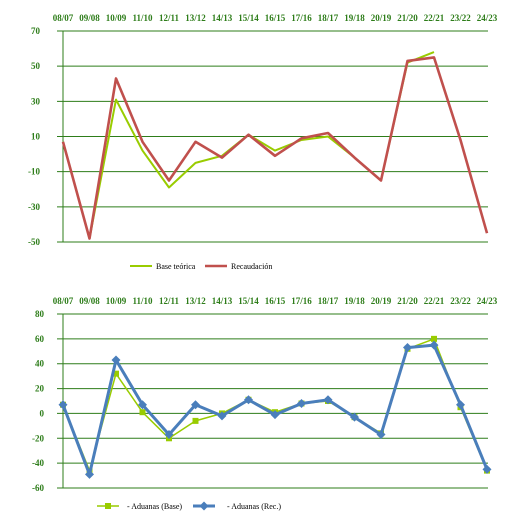  I want to click on y-tick-label: -30, so click(34, 207).